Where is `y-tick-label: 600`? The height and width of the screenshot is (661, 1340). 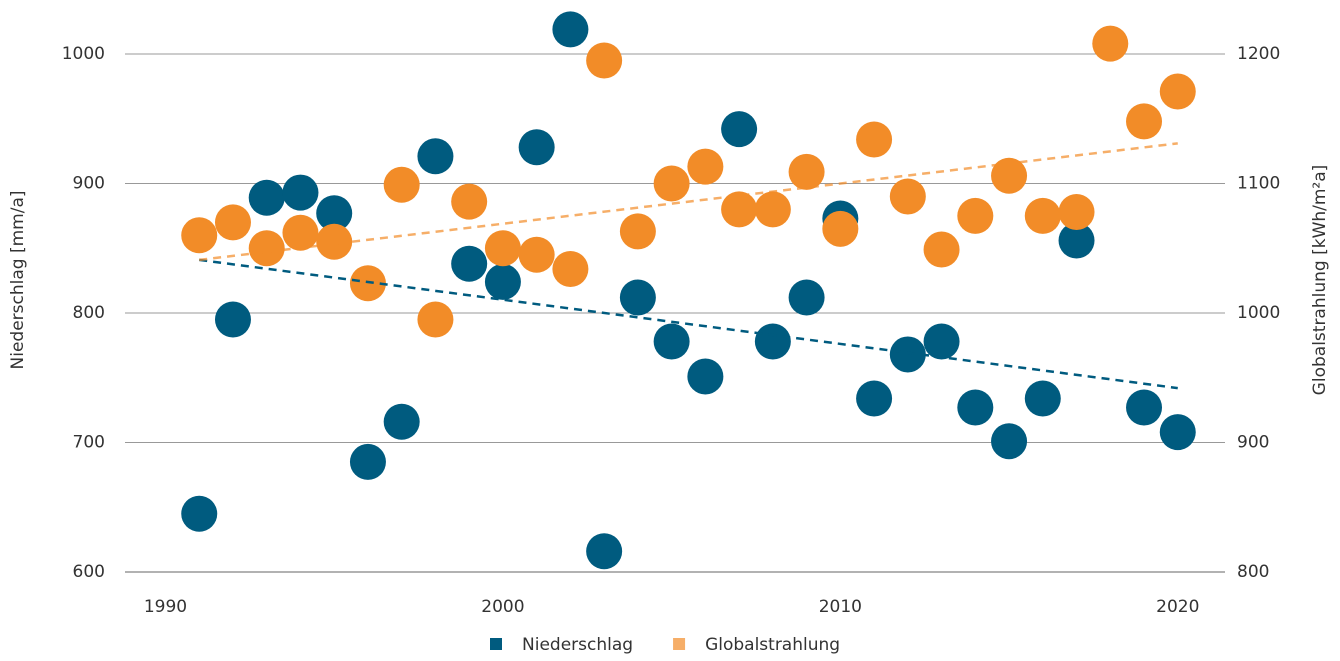 y-tick-label: 600 is located at coordinates (89, 572).